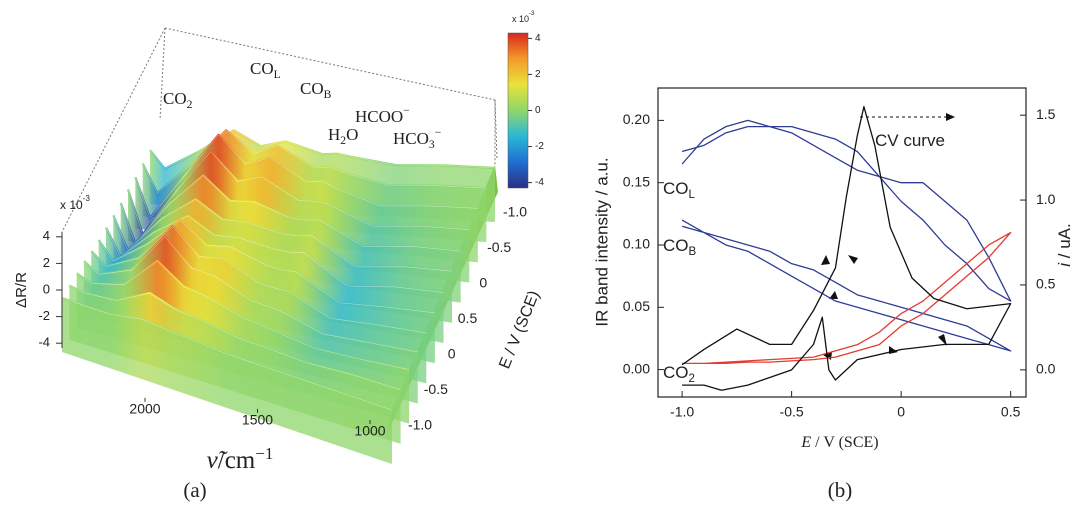 The width and height of the screenshot is (1081, 507). I want to click on text-part: /cm, so click(237, 460).